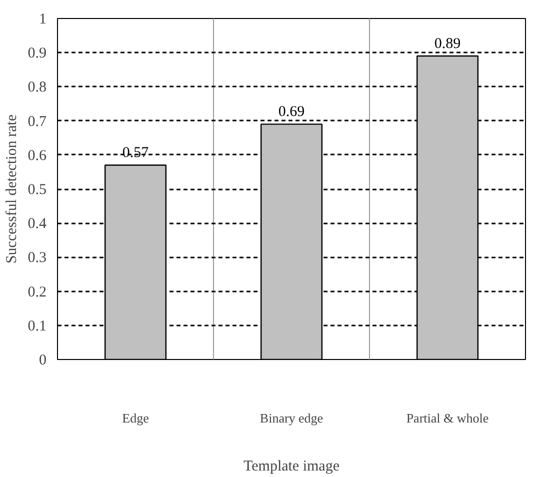 The height and width of the screenshot is (477, 545). Describe the element at coordinates (37, 122) in the screenshot. I see `y-tick-label: 0.7` at that location.